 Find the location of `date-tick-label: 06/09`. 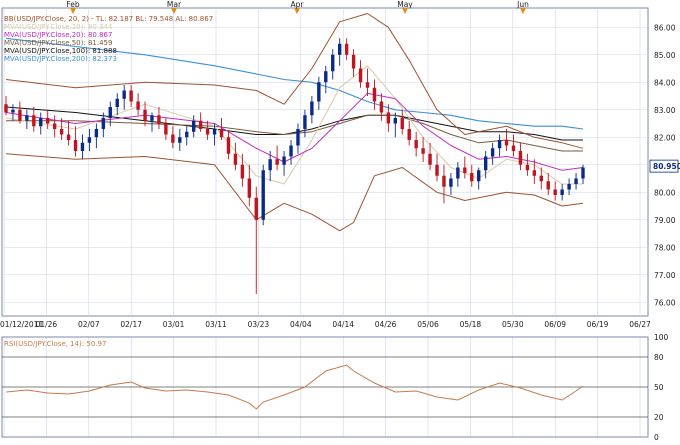

date-tick-label: 06/09 is located at coordinates (555, 324).